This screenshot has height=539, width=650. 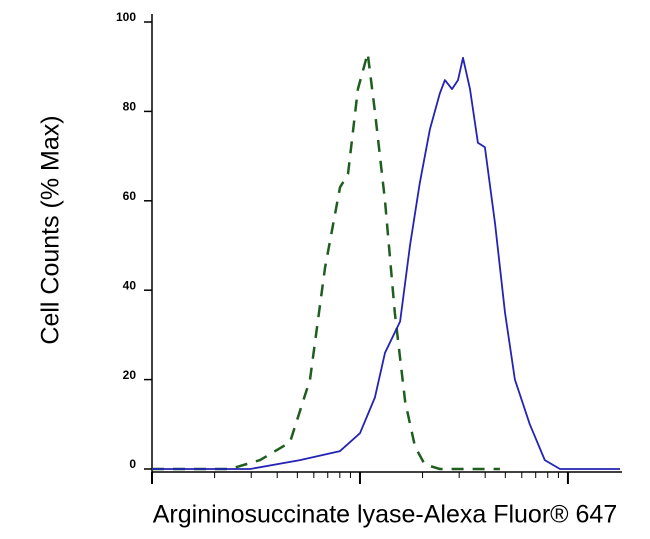 I want to click on y-tick-label: 40, so click(x=130, y=285).